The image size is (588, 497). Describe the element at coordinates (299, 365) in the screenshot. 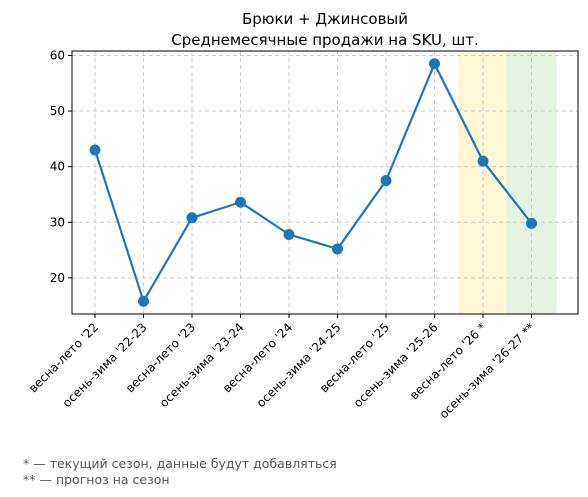

I see `x-tick-label: осень-зима '24-25` at that location.